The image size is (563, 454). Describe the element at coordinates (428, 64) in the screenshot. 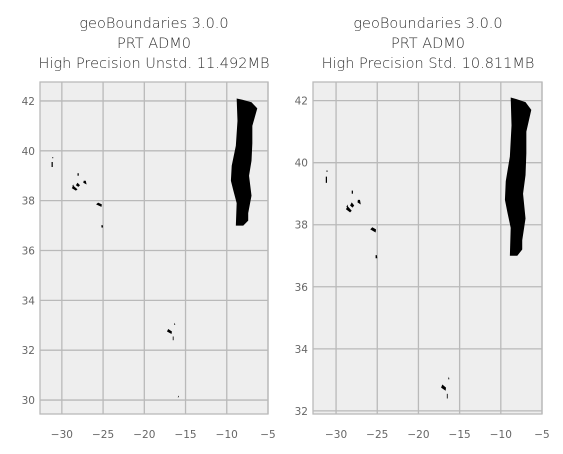

I see `panel-title: High Precision Std. 10.811MB` at that location.